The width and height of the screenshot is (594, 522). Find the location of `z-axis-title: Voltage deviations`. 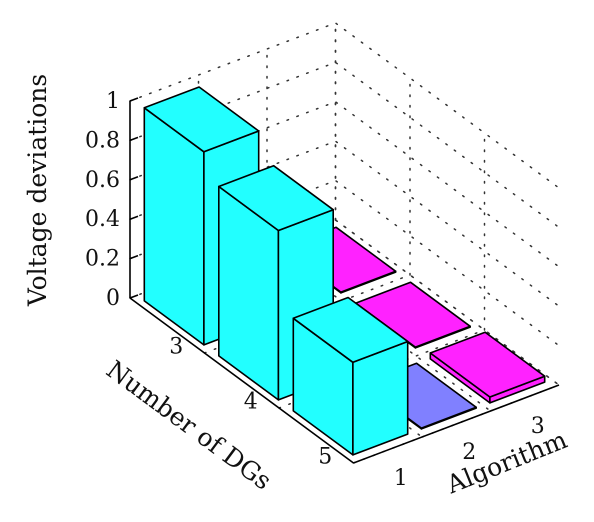

z-axis-title: Voltage deviations is located at coordinates (37, 190).